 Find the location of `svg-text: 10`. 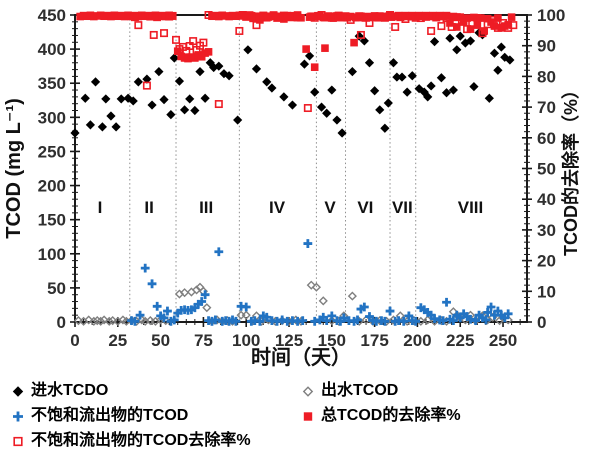

svg-text: 10 is located at coordinates (546, 291).